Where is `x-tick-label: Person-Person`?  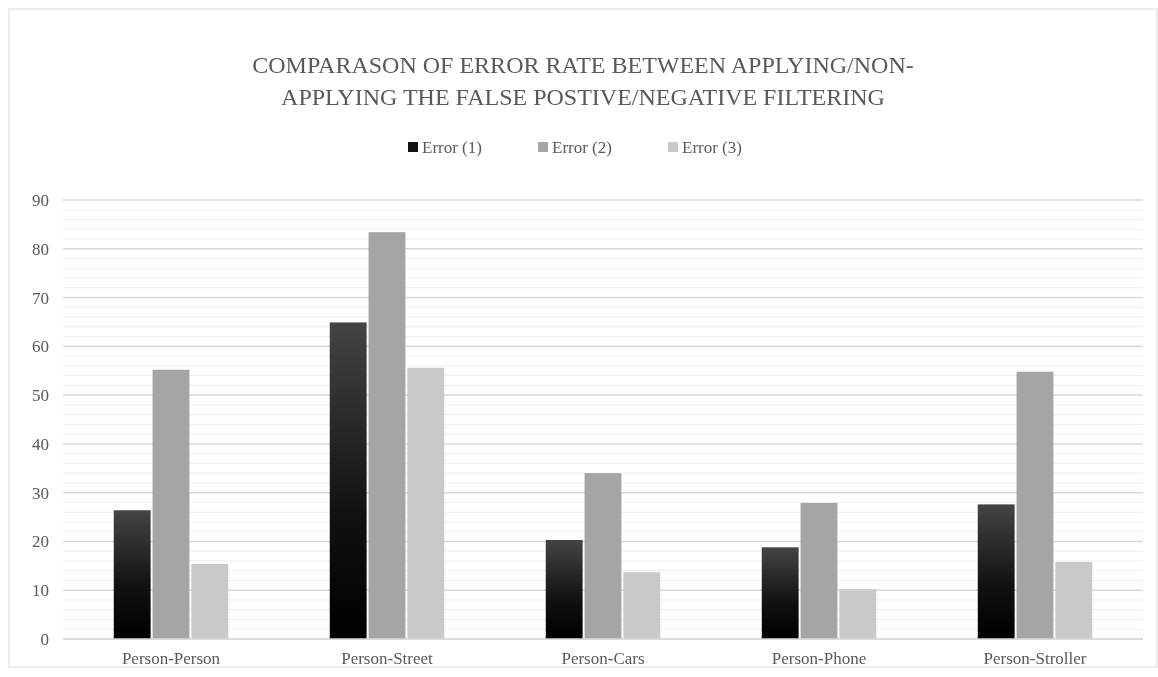 x-tick-label: Person-Person is located at coordinates (171, 658).